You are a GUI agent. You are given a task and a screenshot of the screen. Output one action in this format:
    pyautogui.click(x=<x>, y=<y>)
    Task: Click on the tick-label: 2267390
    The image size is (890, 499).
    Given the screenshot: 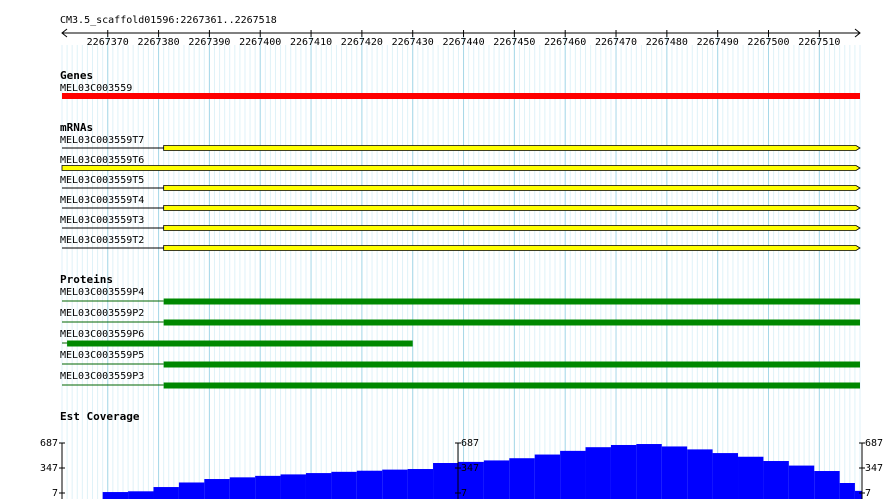 What is the action you would take?
    pyautogui.click(x=209, y=42)
    